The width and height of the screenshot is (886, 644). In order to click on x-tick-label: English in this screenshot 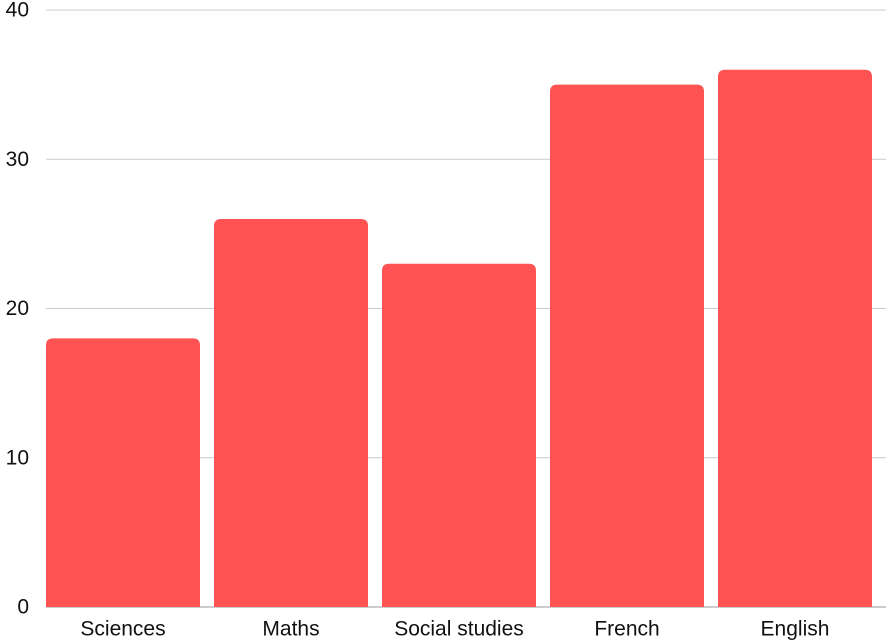, I will do `click(795, 629)`.